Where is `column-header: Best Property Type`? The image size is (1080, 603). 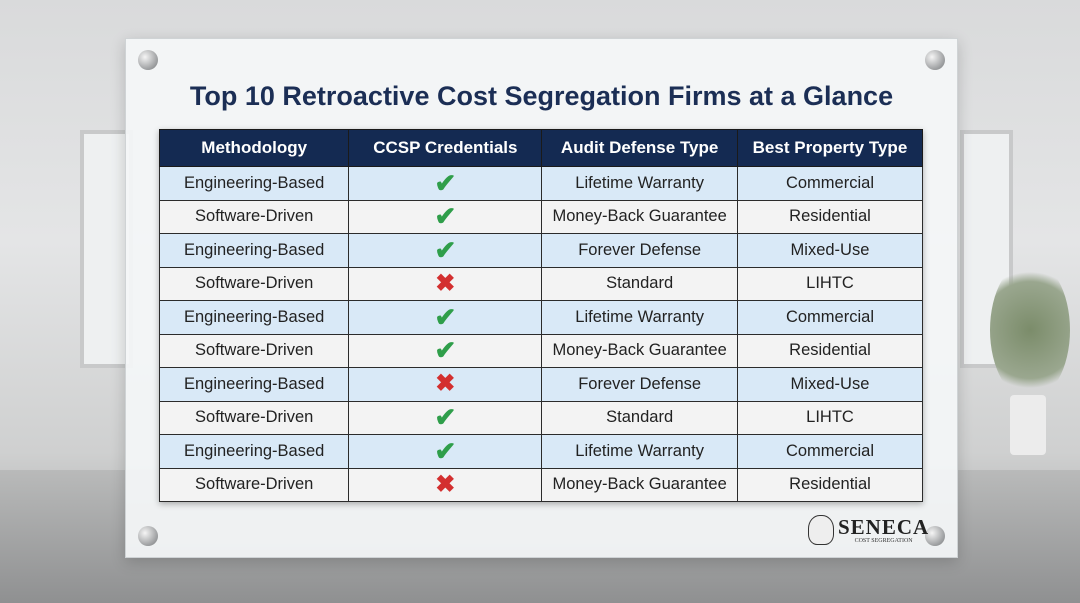 column-header: Best Property Type is located at coordinates (830, 148).